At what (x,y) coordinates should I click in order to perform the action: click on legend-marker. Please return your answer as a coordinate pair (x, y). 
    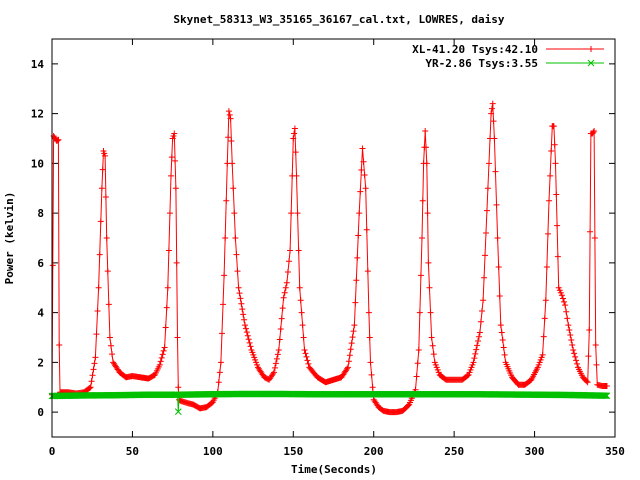
    Looking at the image, I should click on (591, 49).